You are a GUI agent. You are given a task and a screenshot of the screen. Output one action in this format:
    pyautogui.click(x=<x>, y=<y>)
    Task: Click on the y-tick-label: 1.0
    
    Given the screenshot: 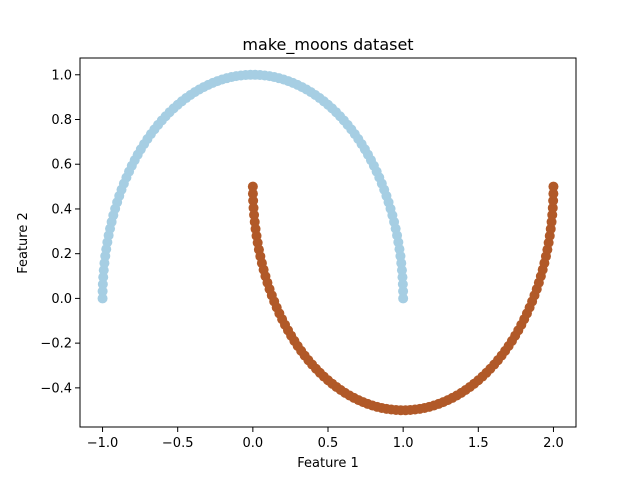 What is the action you would take?
    pyautogui.click(x=61, y=75)
    